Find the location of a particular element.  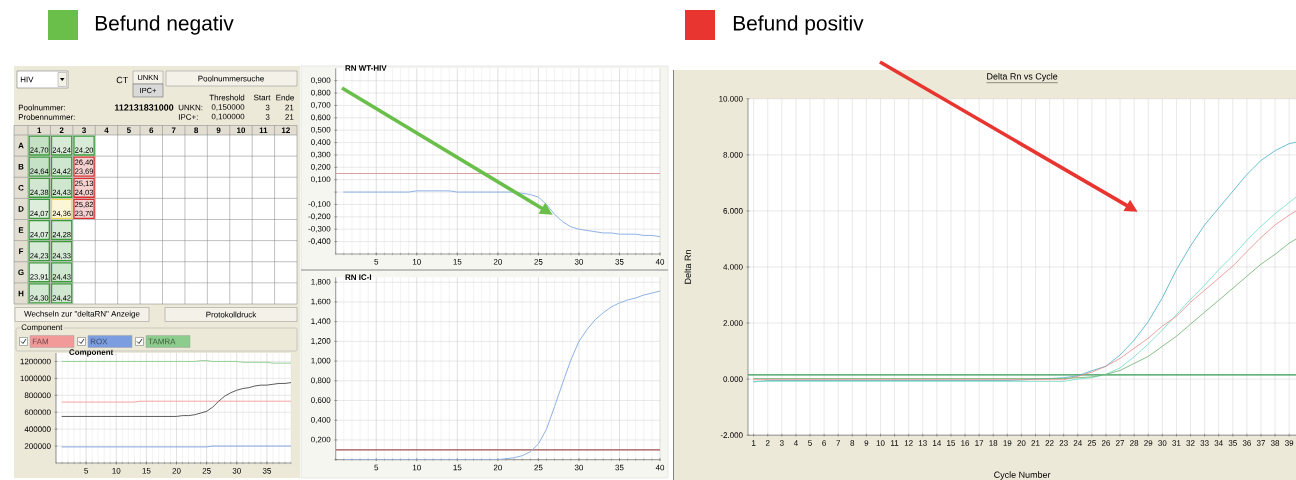

x-axis-title: Cycle Number is located at coordinates (1022, 475).